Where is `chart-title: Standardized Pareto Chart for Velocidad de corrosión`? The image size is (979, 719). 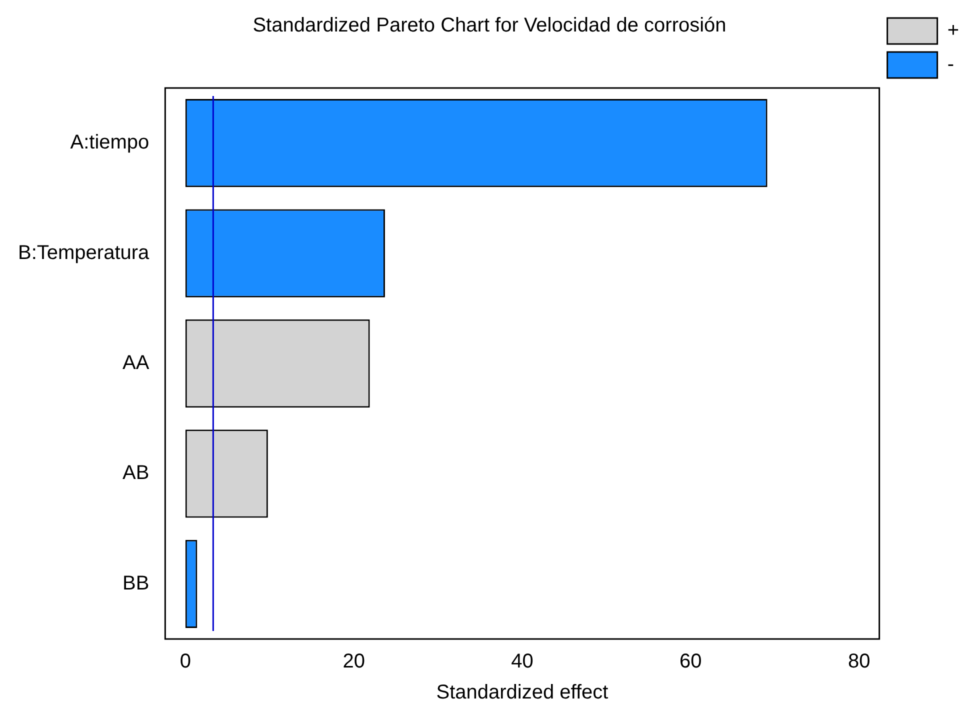
chart-title: Standardized Pareto Chart for Velocidad de corrosión is located at coordinates (489, 25).